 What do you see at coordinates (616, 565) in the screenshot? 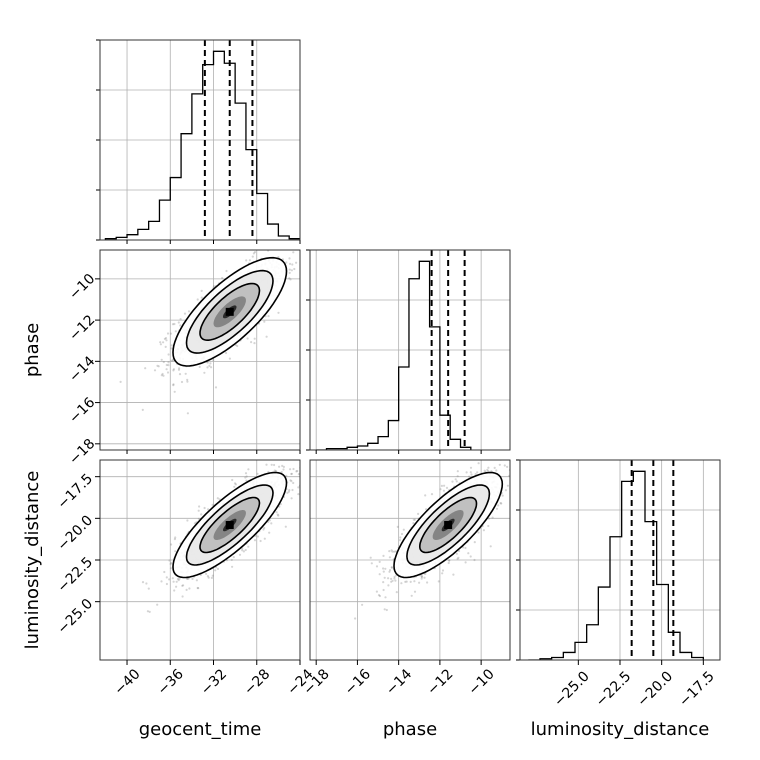
I see `histogram-luminosity_distance` at bounding box center [616, 565].